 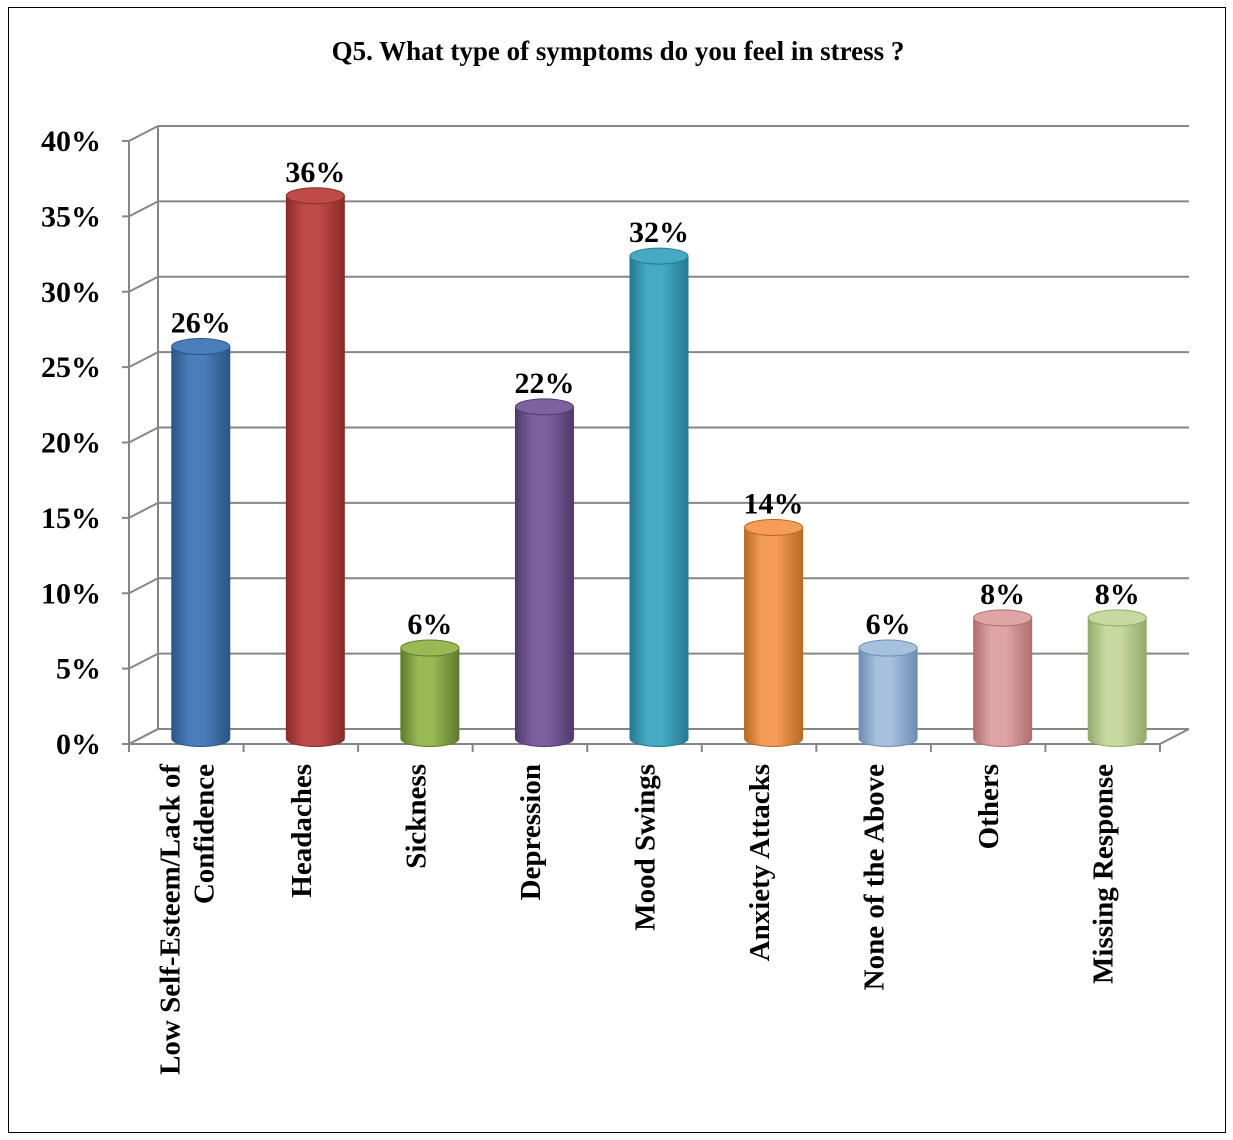 What do you see at coordinates (302, 831) in the screenshot?
I see `x-tick-label: Headaches` at bounding box center [302, 831].